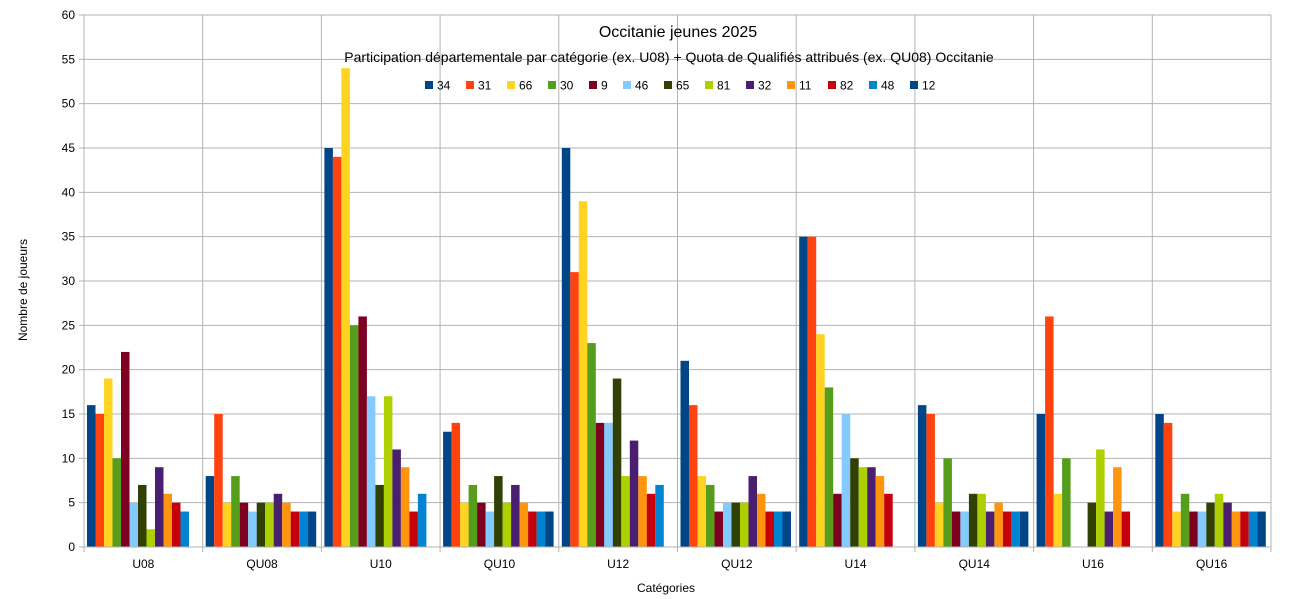 This screenshot has height=599, width=1305. Describe the element at coordinates (930, 480) in the screenshot. I see `bar-31-QU14` at that location.